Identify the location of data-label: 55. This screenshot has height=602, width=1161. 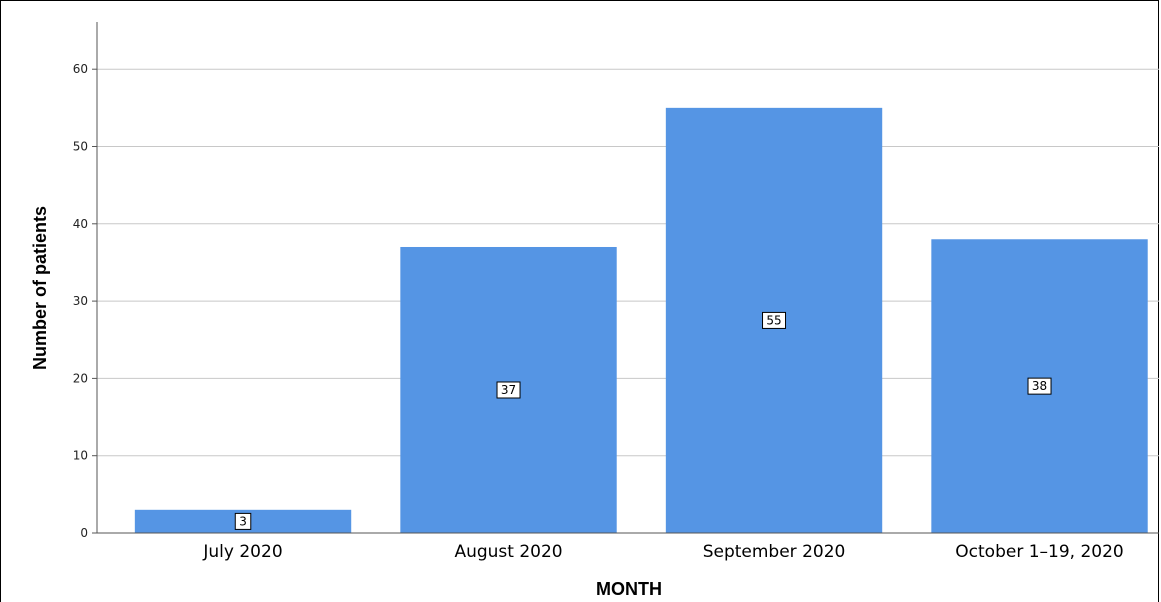
(773, 320).